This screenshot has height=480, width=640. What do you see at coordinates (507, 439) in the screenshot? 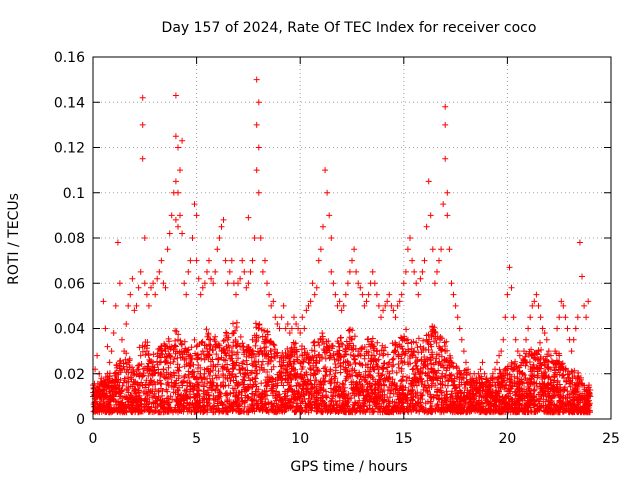
I see `x-tick-label: 20` at bounding box center [507, 439].